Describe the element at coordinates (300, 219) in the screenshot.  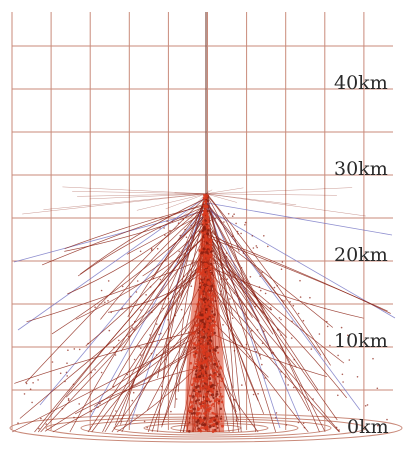
I see `muon-track` at that location.